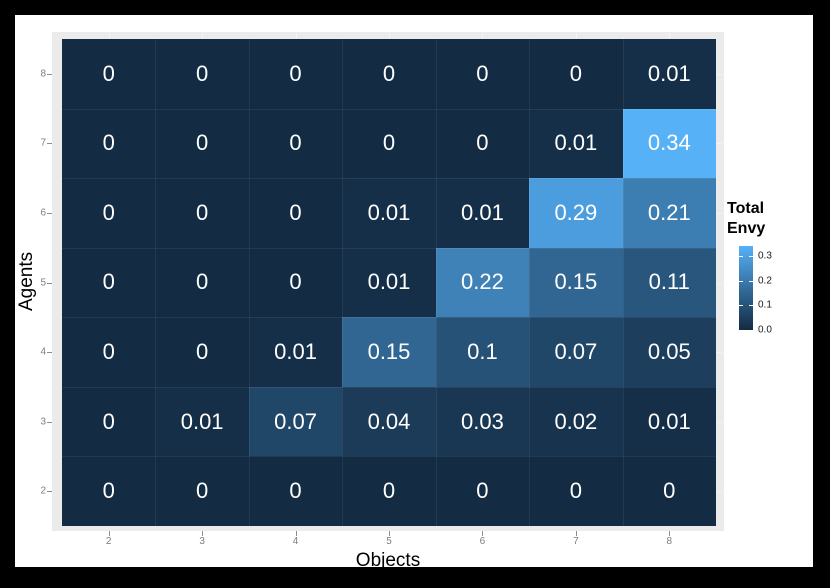 This screenshot has height=588, width=830. I want to click on cell-value-label: 0.15, so click(576, 282).